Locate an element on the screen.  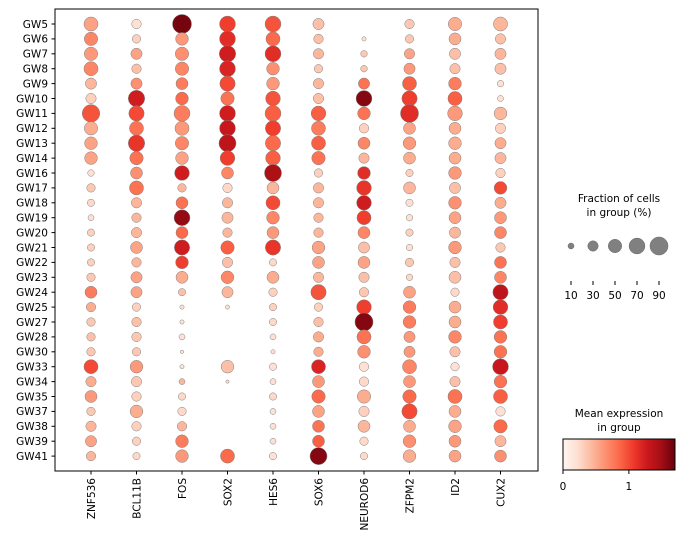
dot-GW35-FOS is located at coordinates (182, 396).